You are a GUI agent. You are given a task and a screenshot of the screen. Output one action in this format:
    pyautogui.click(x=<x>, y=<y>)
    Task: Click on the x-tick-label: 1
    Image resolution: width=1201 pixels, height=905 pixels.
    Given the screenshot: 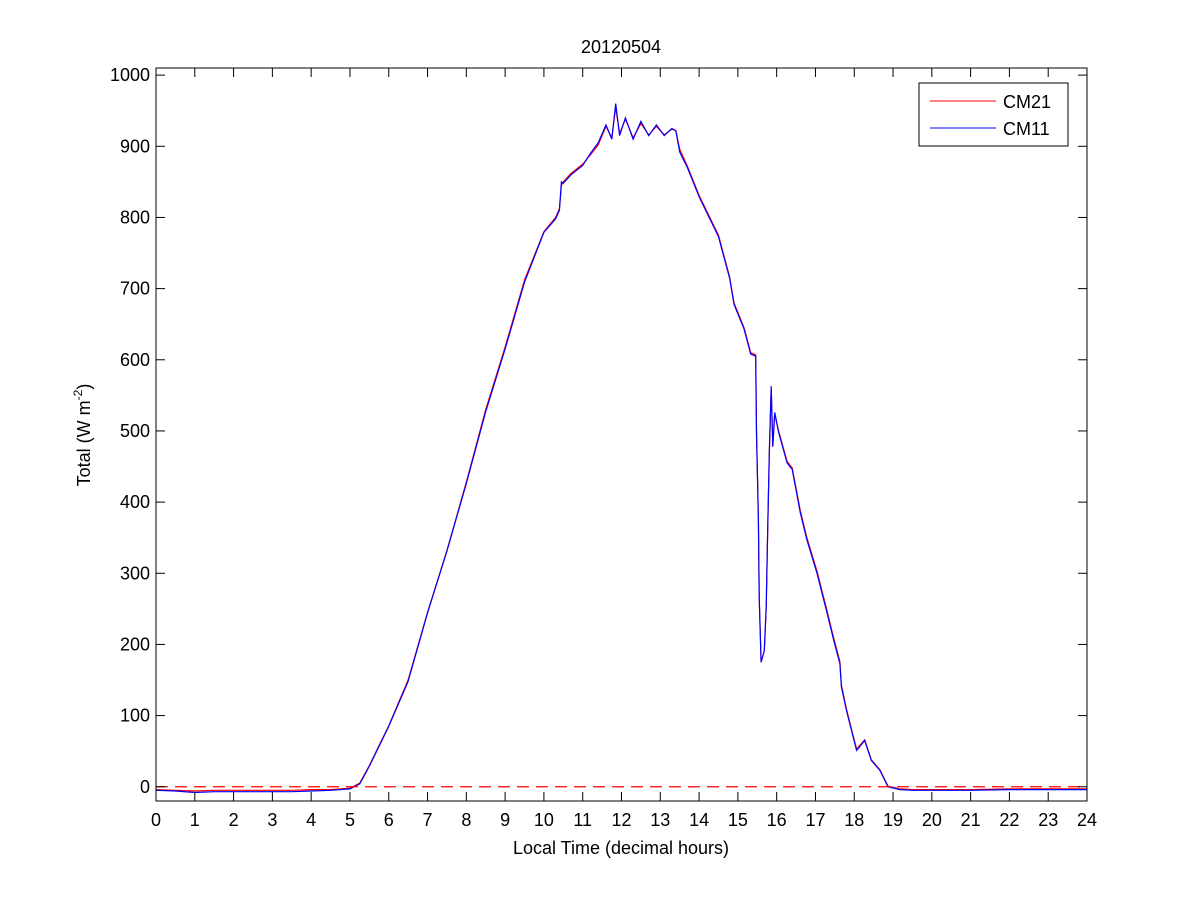 What is the action you would take?
    pyautogui.click(x=195, y=820)
    